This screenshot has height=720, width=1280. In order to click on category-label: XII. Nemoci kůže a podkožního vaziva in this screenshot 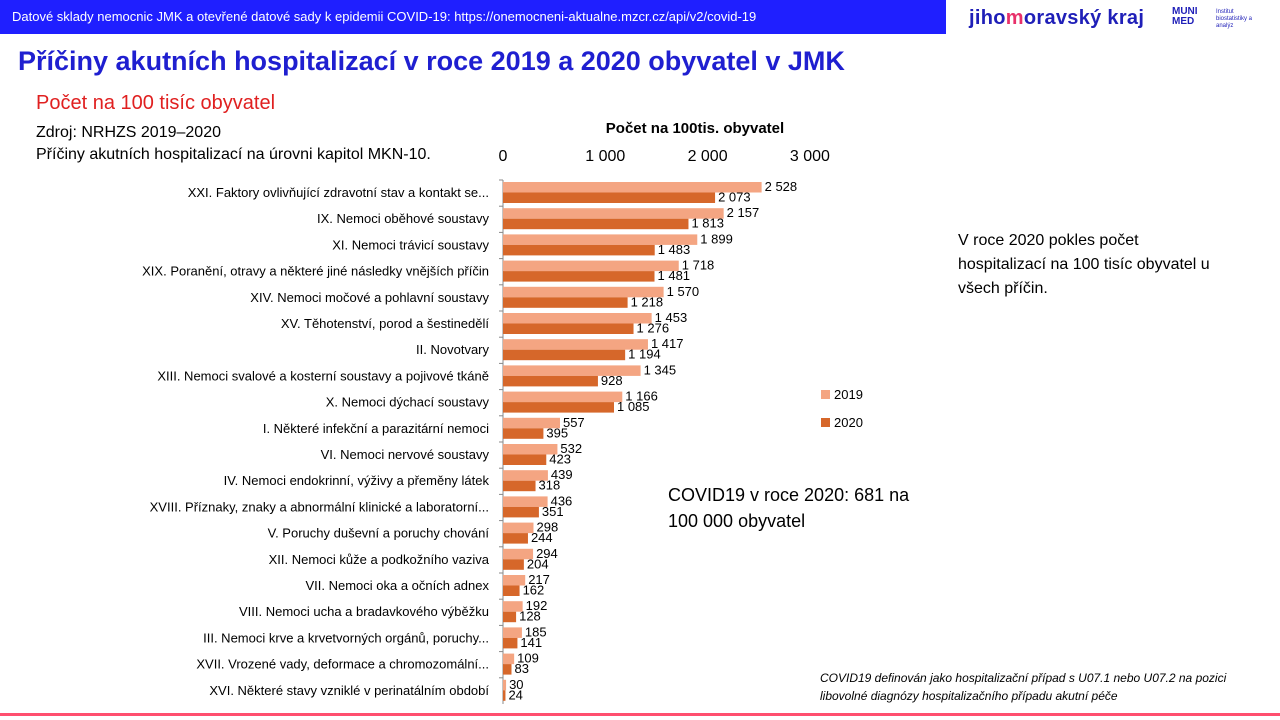, I will do `click(379, 559)`.